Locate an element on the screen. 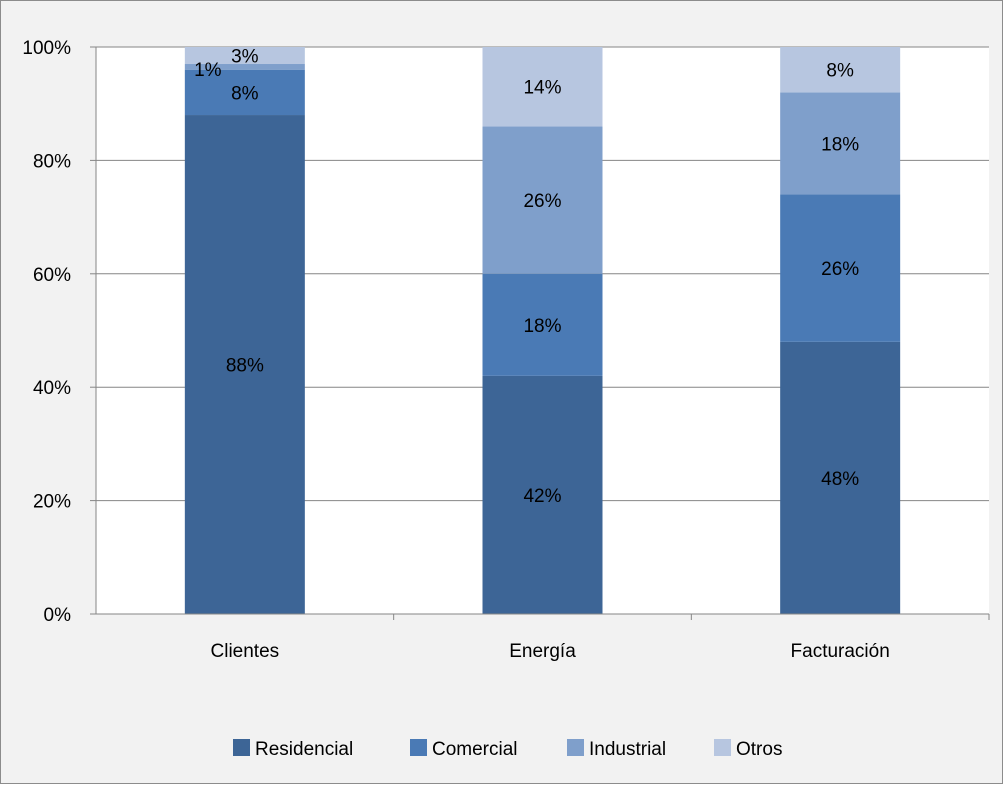 The width and height of the screenshot is (1003, 788). legend-swatch-comercial is located at coordinates (418, 747).